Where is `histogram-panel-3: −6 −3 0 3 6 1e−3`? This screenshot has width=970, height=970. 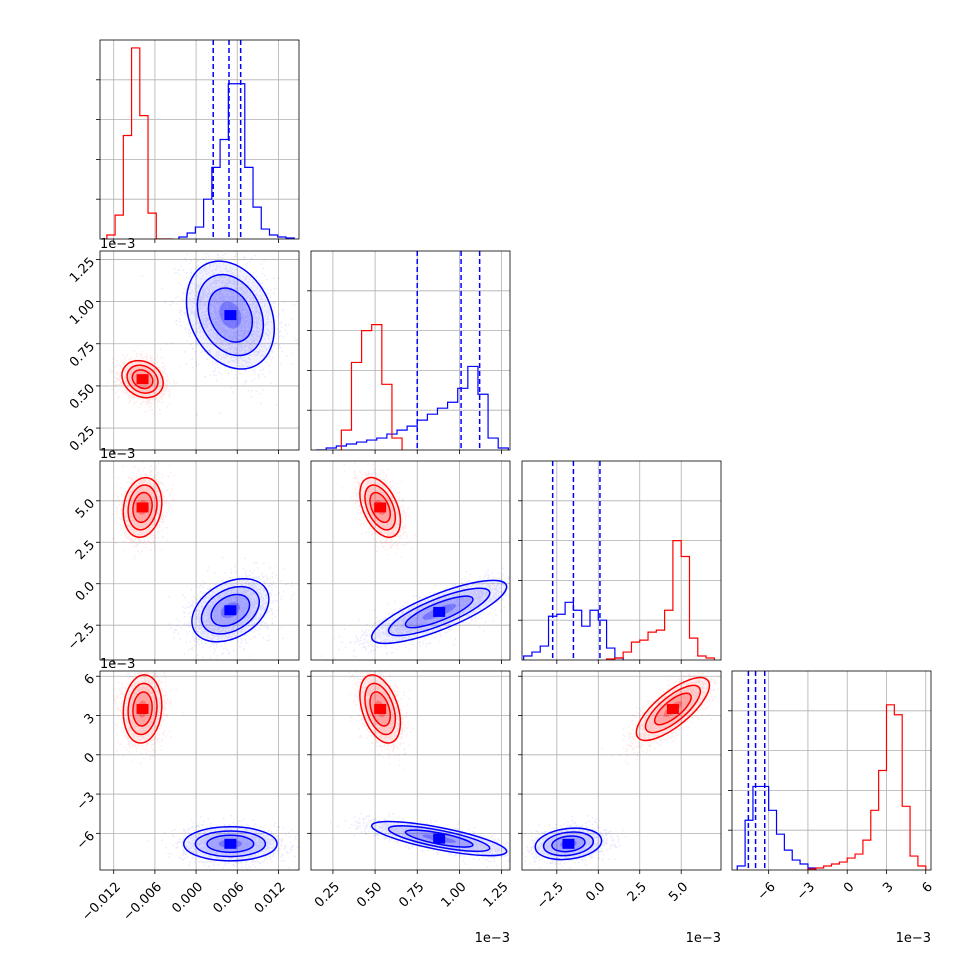 histogram-panel-3: −6 −3 0 3 6 1e−3 is located at coordinates (832, 808).